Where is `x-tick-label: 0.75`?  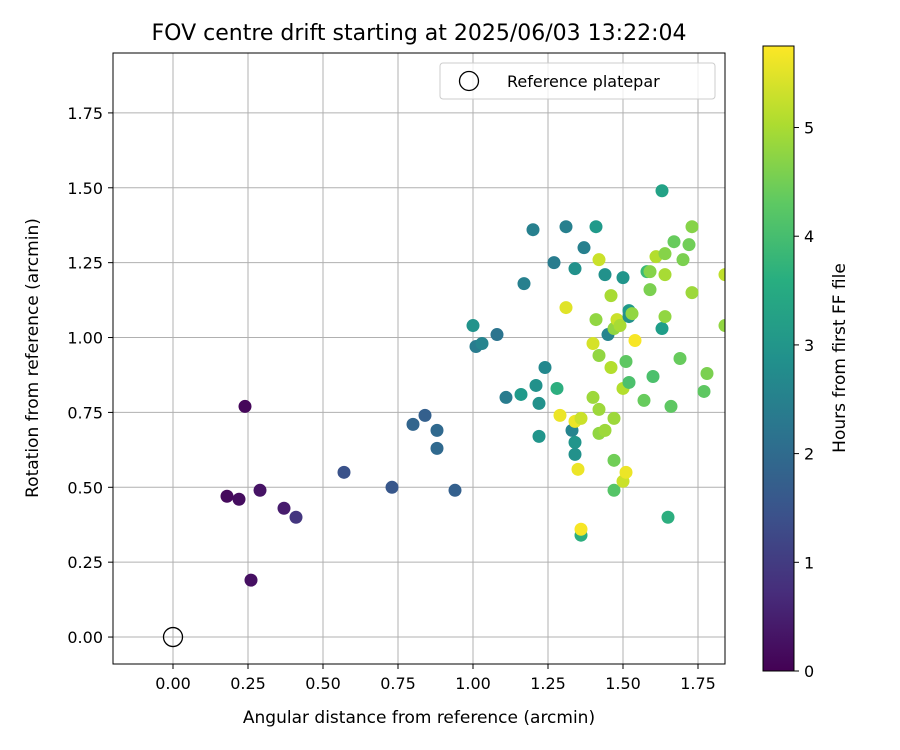 x-tick-label: 0.75 is located at coordinates (398, 683).